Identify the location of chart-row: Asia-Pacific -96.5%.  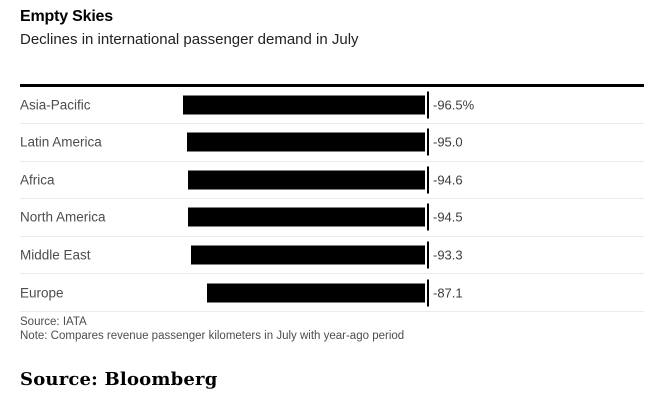
(332, 106).